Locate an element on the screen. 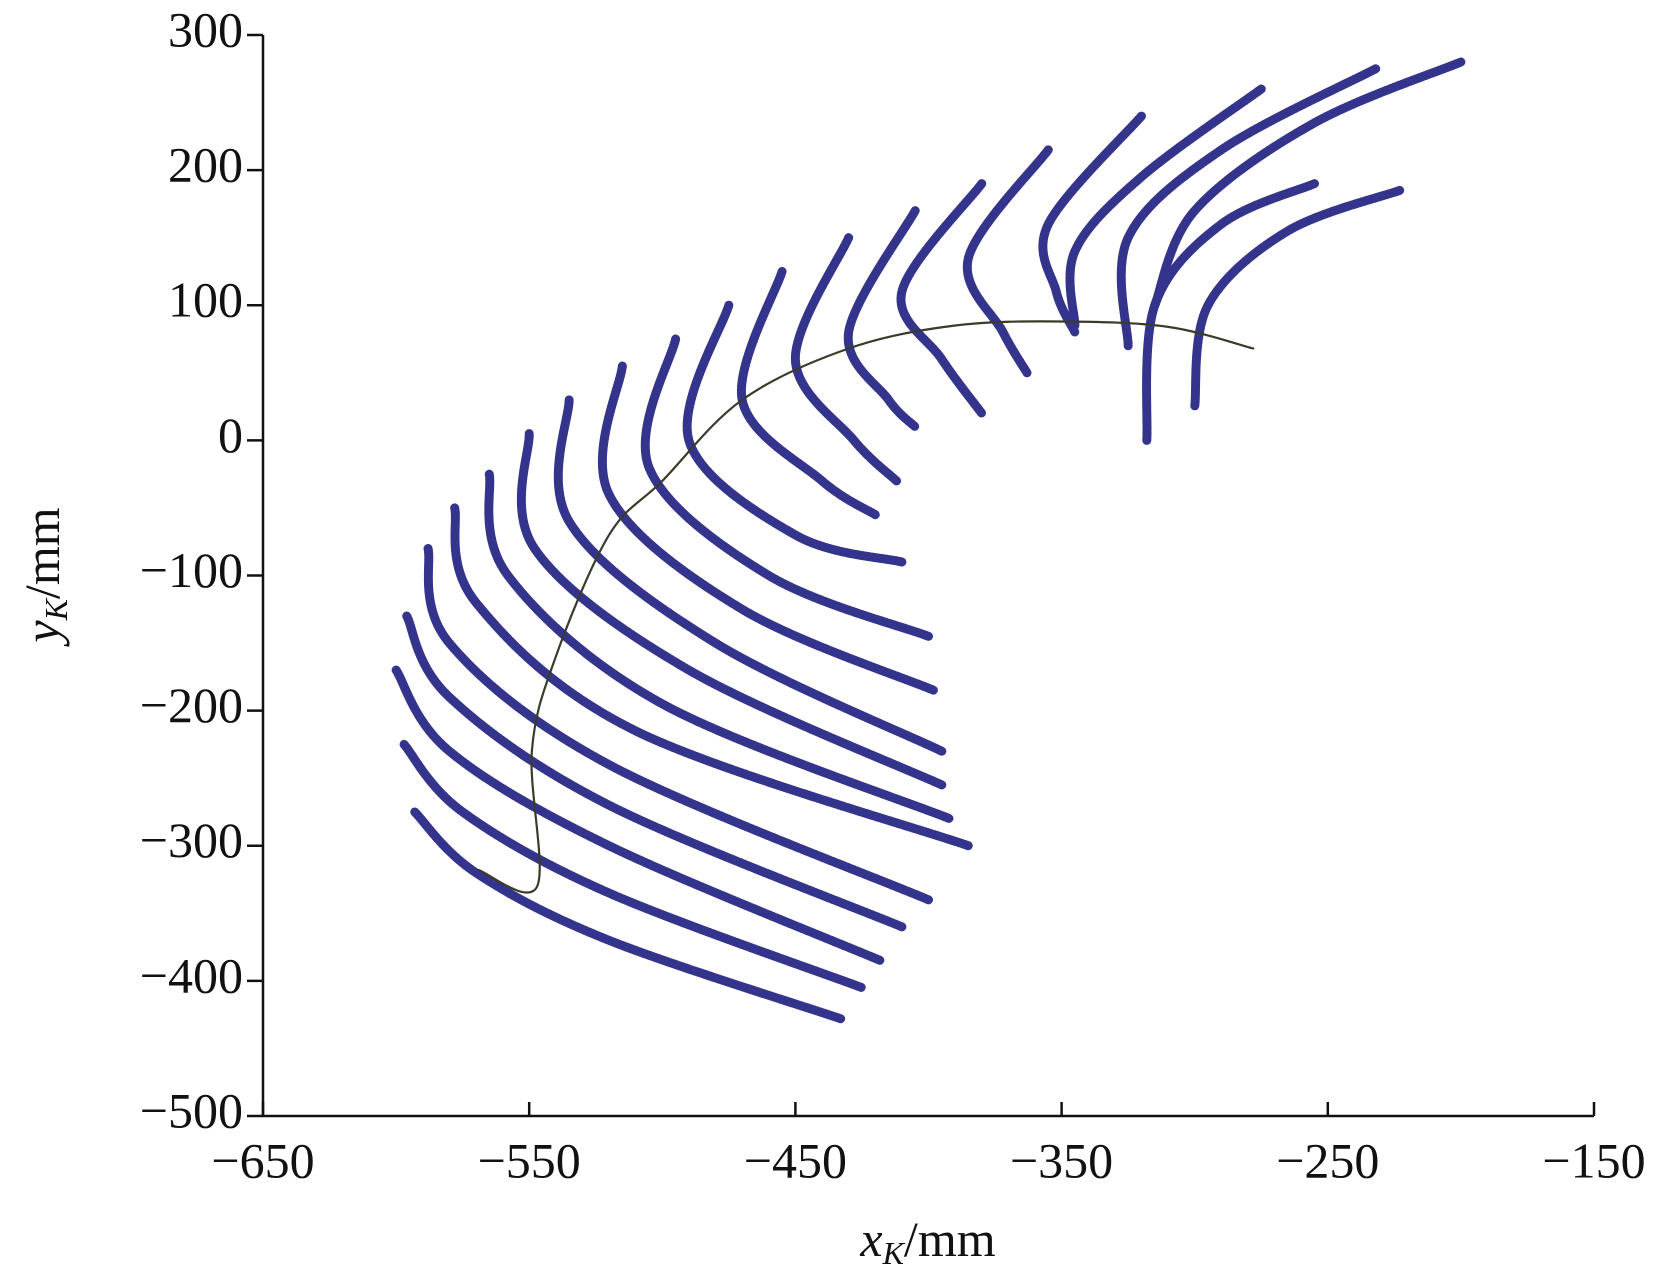 The height and width of the screenshot is (1284, 1670). y-tick-label: 300 is located at coordinates (205, 29).